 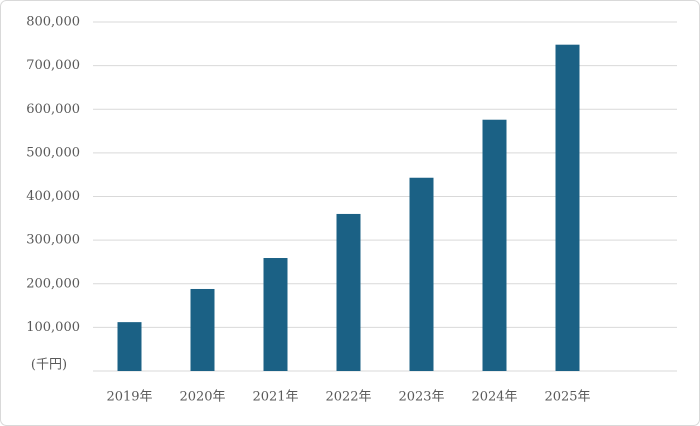 What do you see at coordinates (53, 327) in the screenshot?
I see `y-tick-label: 100,000` at bounding box center [53, 327].